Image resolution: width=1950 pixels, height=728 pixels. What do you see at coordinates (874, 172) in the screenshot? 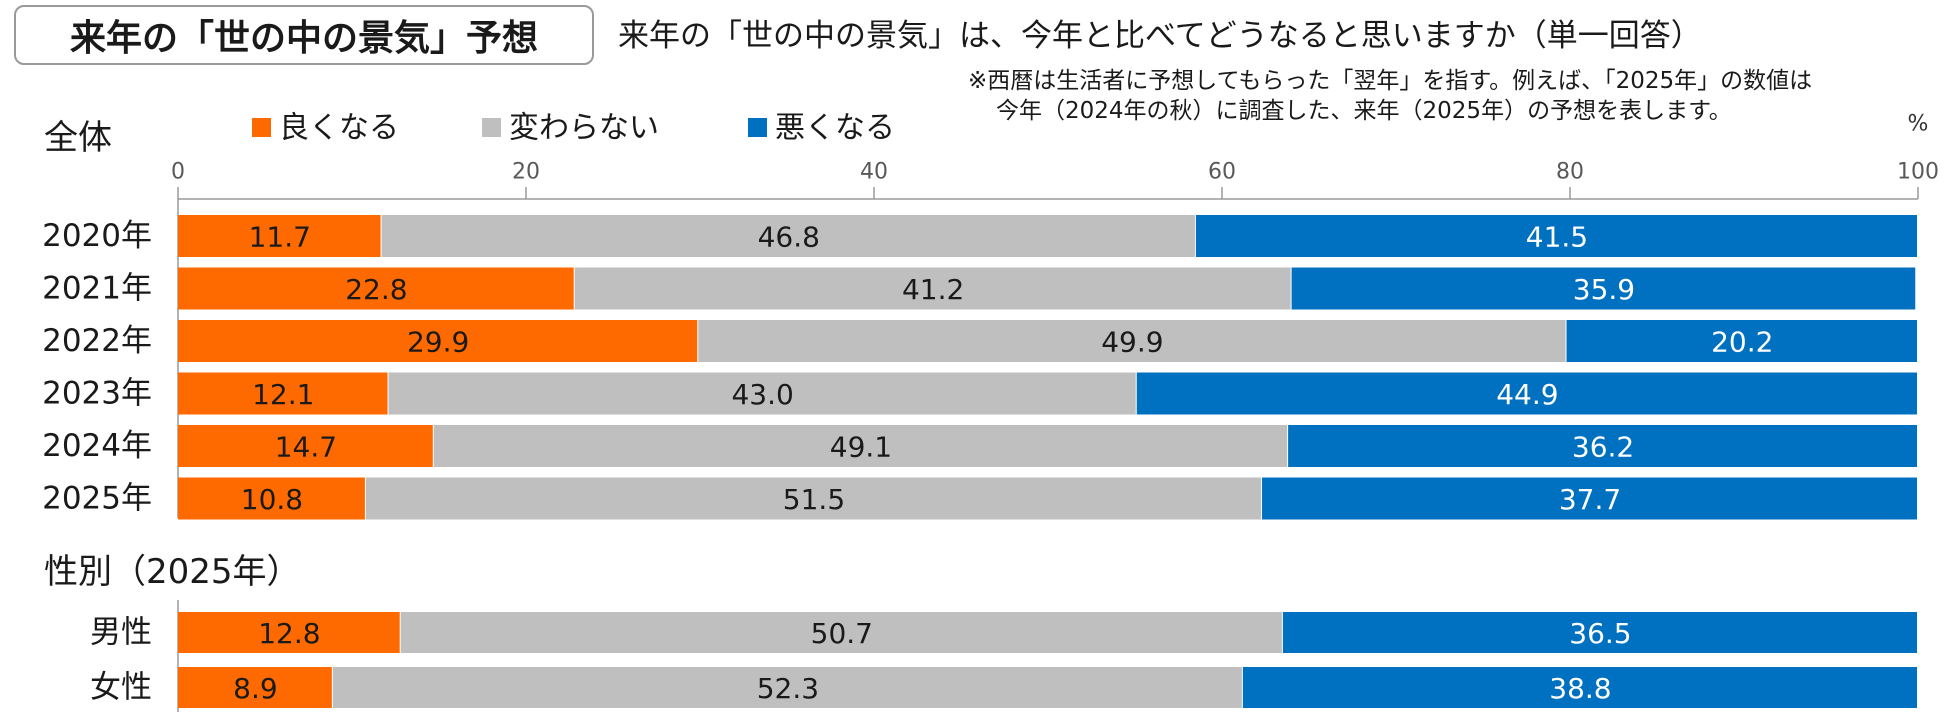
I see `x-tick-label-40: 40` at bounding box center [874, 172].